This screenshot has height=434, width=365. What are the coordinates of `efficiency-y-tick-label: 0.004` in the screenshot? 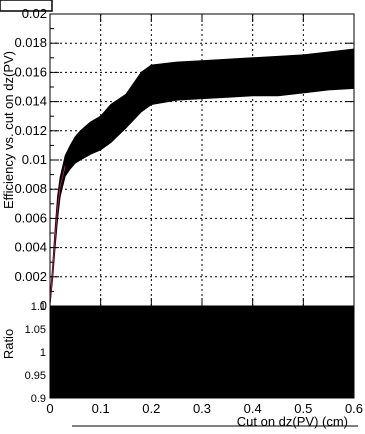 It's located at (30, 247).